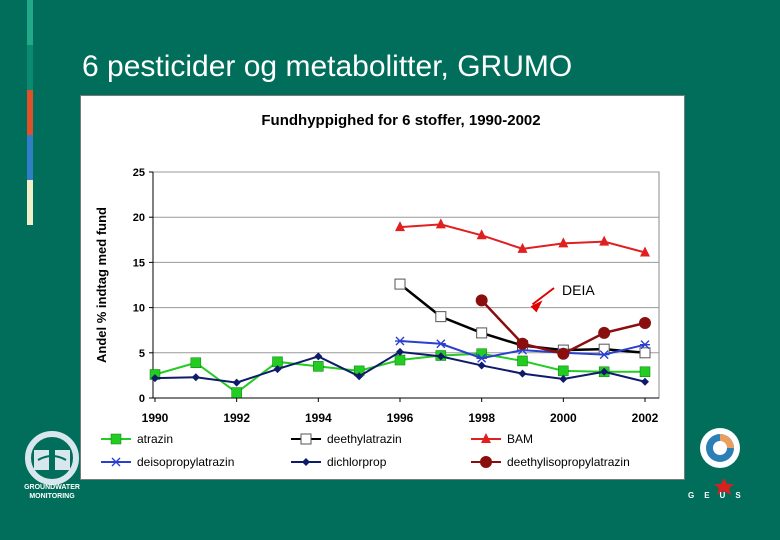  What do you see at coordinates (30, 157) in the screenshot?
I see `accent-bar-blue` at bounding box center [30, 157].